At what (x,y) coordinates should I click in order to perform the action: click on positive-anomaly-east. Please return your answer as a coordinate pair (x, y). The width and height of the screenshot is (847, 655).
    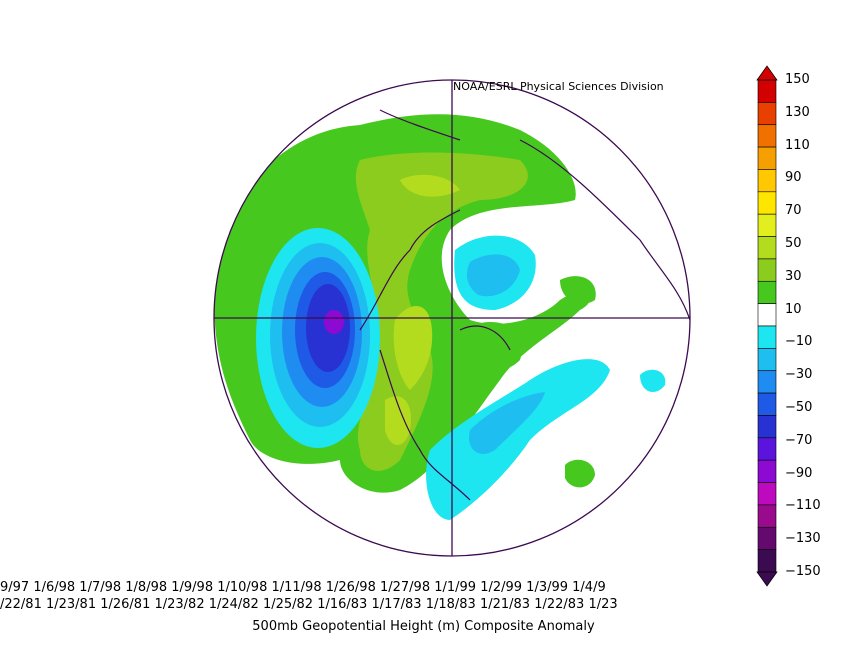
    Looking at the image, I should click on (528, 382).